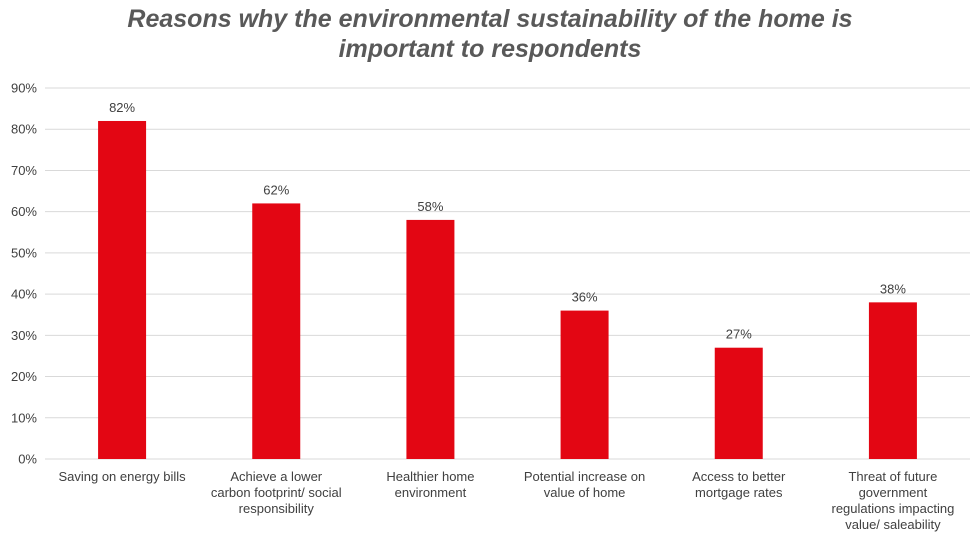 This screenshot has width=980, height=544. Describe the element at coordinates (122, 107) in the screenshot. I see `data-label: 82%` at that location.